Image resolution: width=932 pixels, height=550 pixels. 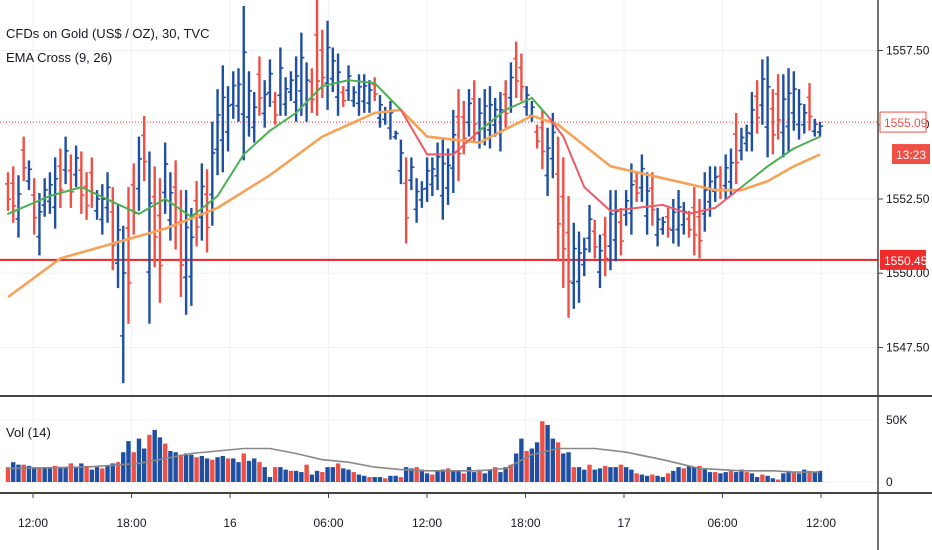 What do you see at coordinates (911, 154) in the screenshot?
I see `countdown-box` at bounding box center [911, 154].